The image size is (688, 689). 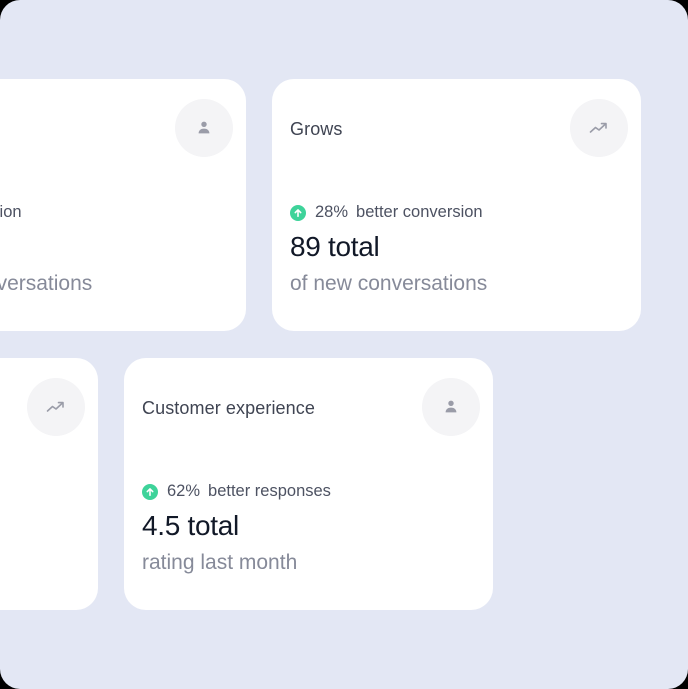 What do you see at coordinates (316, 129) in the screenshot?
I see `card-title: Grows` at bounding box center [316, 129].